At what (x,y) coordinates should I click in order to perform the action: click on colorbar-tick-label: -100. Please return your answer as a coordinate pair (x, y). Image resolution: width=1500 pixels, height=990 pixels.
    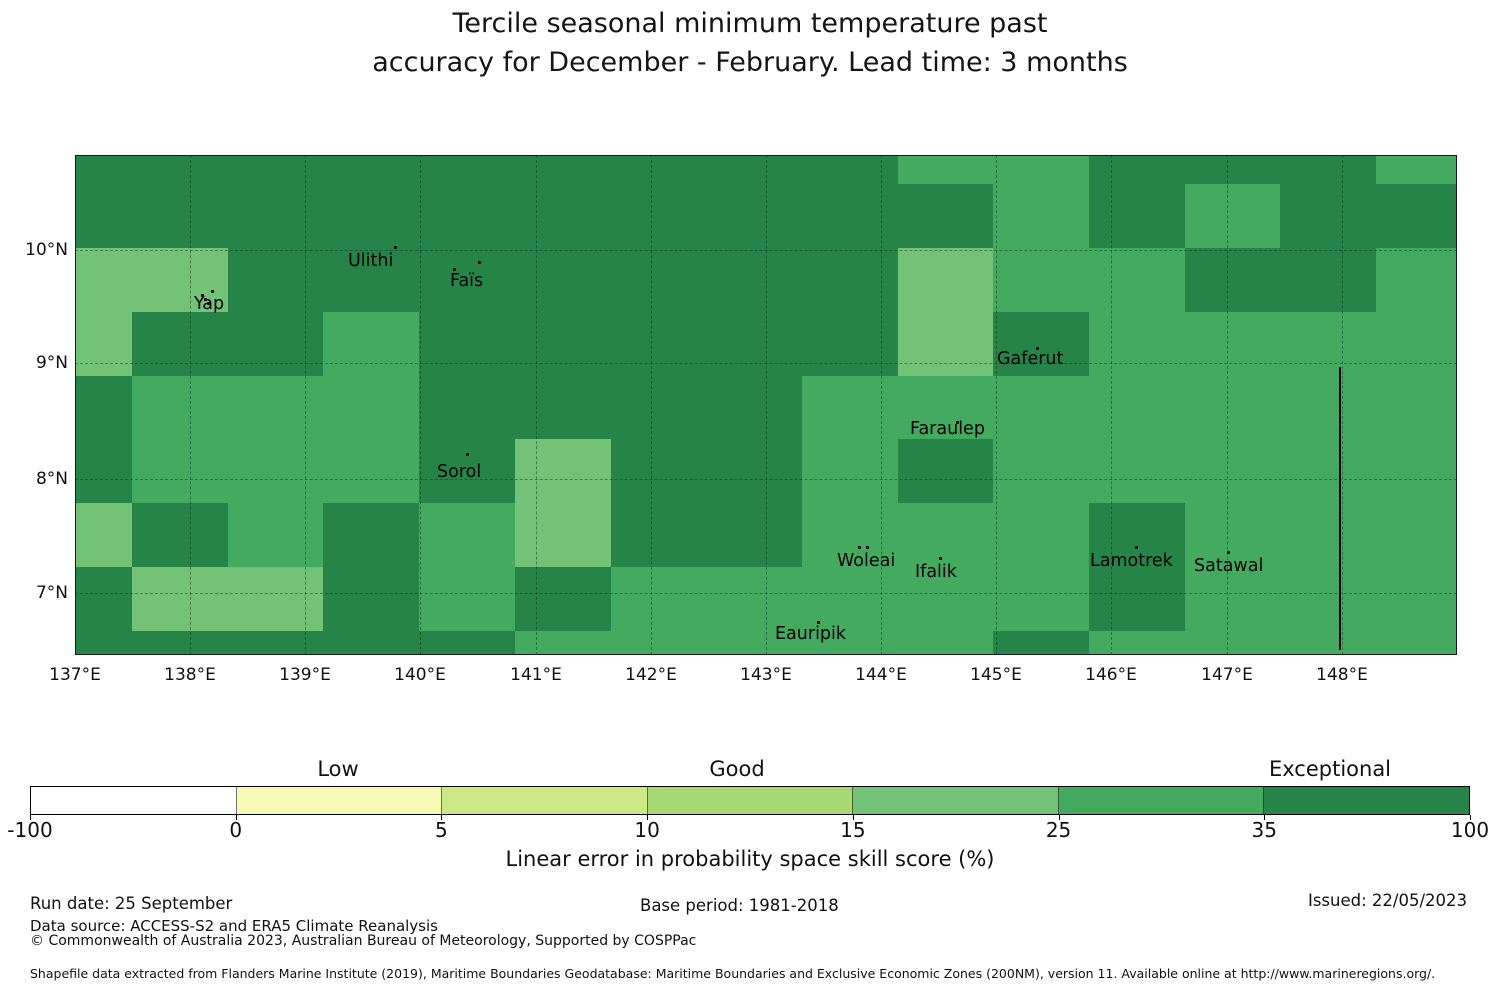
    Looking at the image, I should click on (30, 830).